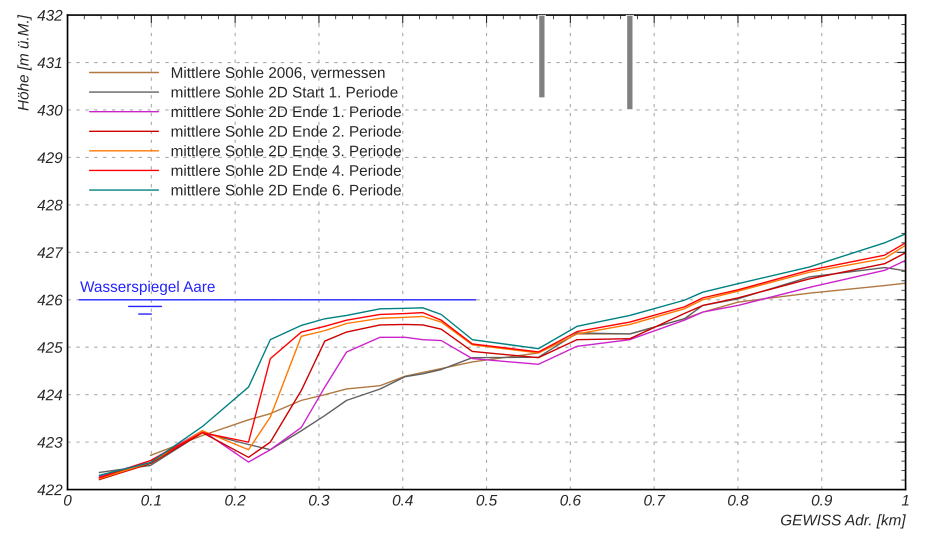  What do you see at coordinates (319, 500) in the screenshot?
I see `x-tick-label: 0.3` at bounding box center [319, 500].